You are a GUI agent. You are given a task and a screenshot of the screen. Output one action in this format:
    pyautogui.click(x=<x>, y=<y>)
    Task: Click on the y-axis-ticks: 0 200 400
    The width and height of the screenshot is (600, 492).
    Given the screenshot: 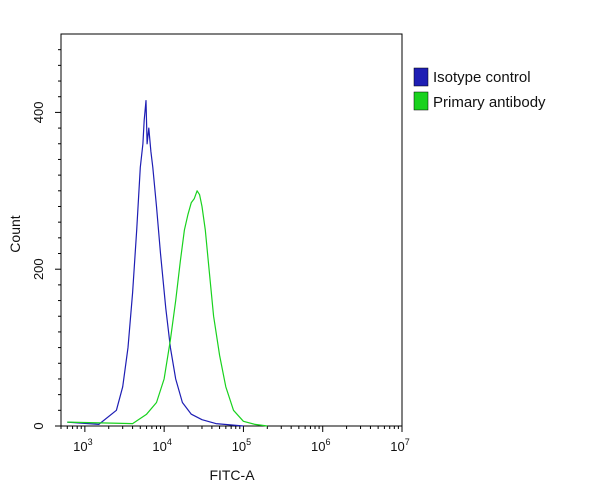 What is the action you would take?
    pyautogui.click(x=46, y=239)
    